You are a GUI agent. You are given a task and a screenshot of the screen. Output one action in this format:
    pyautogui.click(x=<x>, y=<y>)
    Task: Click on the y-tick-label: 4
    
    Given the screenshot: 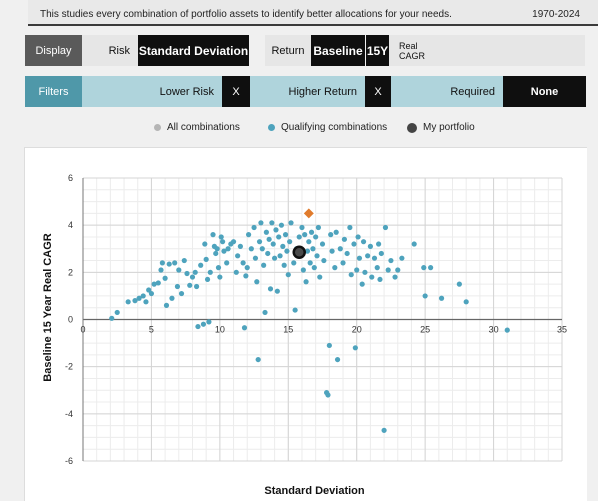 What is the action you would take?
    pyautogui.click(x=70, y=225)
    